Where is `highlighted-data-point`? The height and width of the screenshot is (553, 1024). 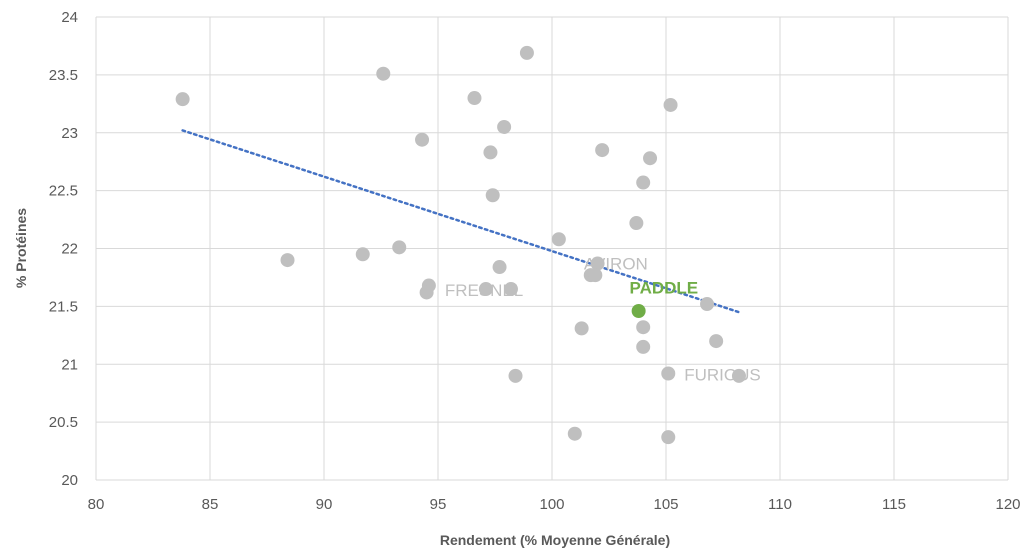
highlighted-data-point is located at coordinates (638, 311).